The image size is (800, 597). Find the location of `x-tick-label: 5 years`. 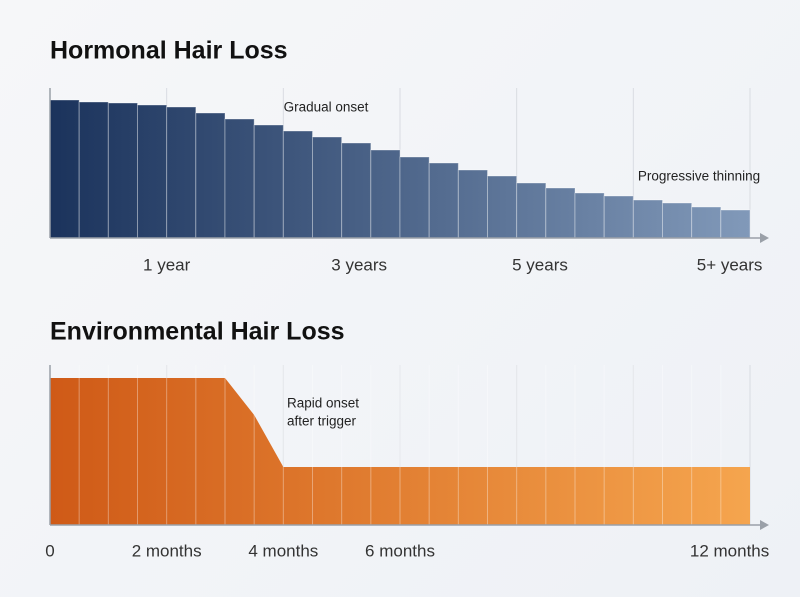

x-tick-label: 5 years is located at coordinates (540, 264).